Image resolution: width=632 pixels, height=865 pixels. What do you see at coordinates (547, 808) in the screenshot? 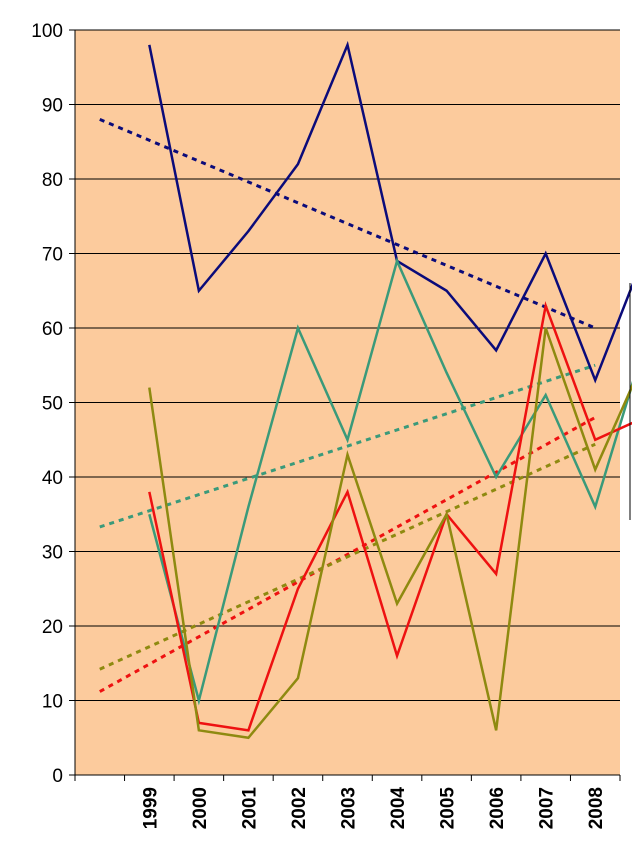
I see `x-tick-label: 2007` at bounding box center [547, 808].